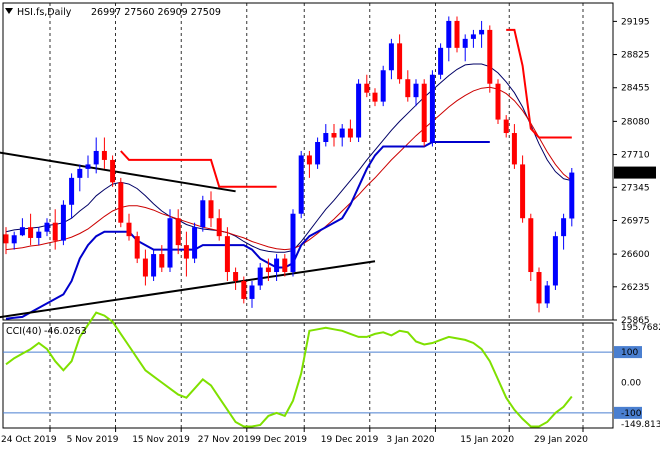  What do you see at coordinates (65, 331) in the screenshot?
I see `cci-value-label: -46.0263` at bounding box center [65, 331].